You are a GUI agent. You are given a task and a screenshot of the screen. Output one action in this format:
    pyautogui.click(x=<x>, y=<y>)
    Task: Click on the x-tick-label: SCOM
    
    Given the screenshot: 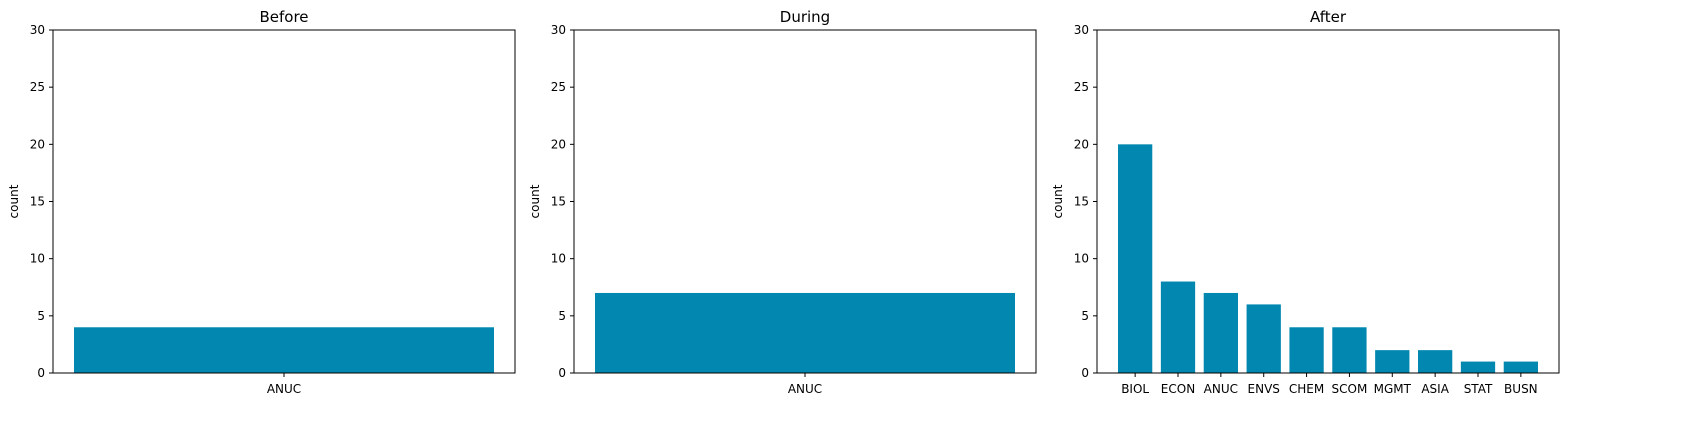 What is the action you would take?
    pyautogui.click(x=1350, y=389)
    